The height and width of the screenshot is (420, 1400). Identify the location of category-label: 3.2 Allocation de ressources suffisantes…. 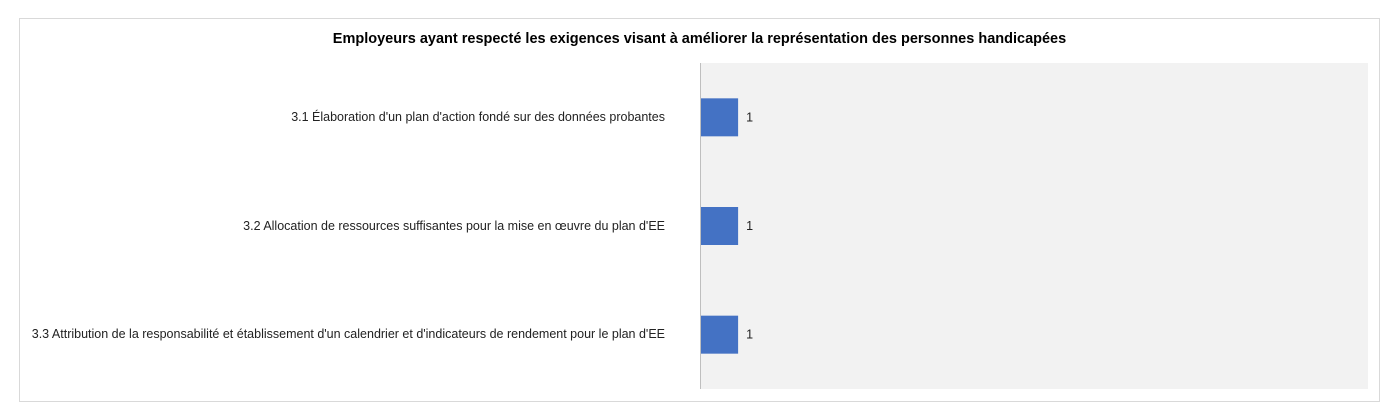
(454, 225).